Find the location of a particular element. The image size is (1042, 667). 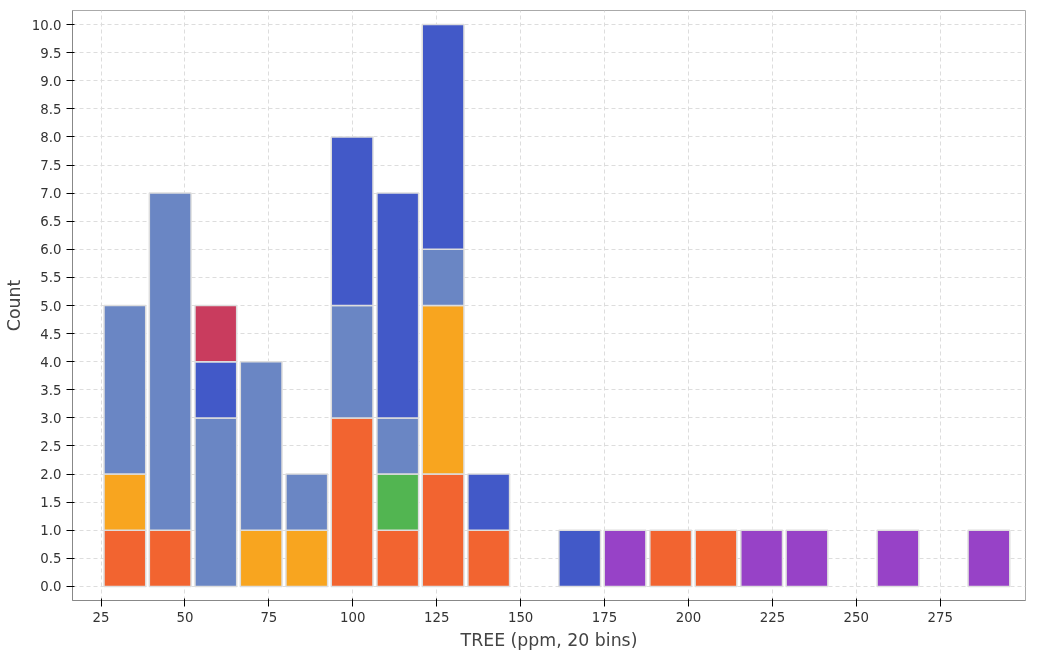

y-tick-label: 5.5 is located at coordinates (51, 278).